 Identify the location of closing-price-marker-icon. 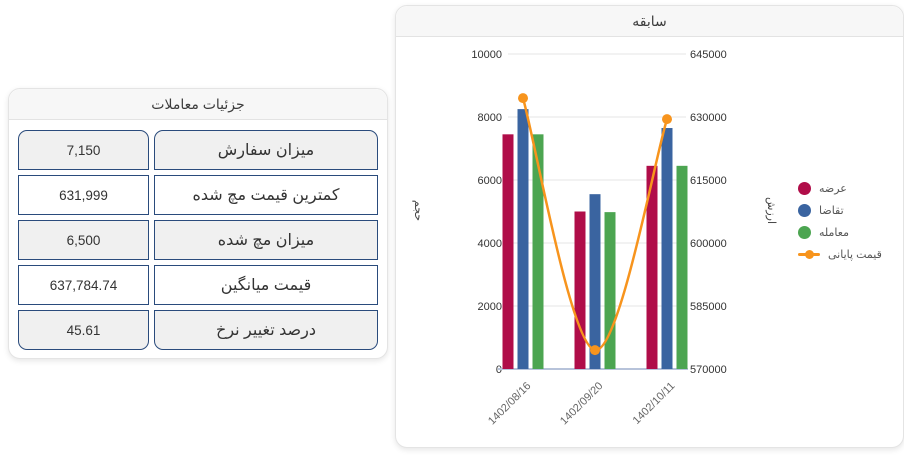
(809, 254).